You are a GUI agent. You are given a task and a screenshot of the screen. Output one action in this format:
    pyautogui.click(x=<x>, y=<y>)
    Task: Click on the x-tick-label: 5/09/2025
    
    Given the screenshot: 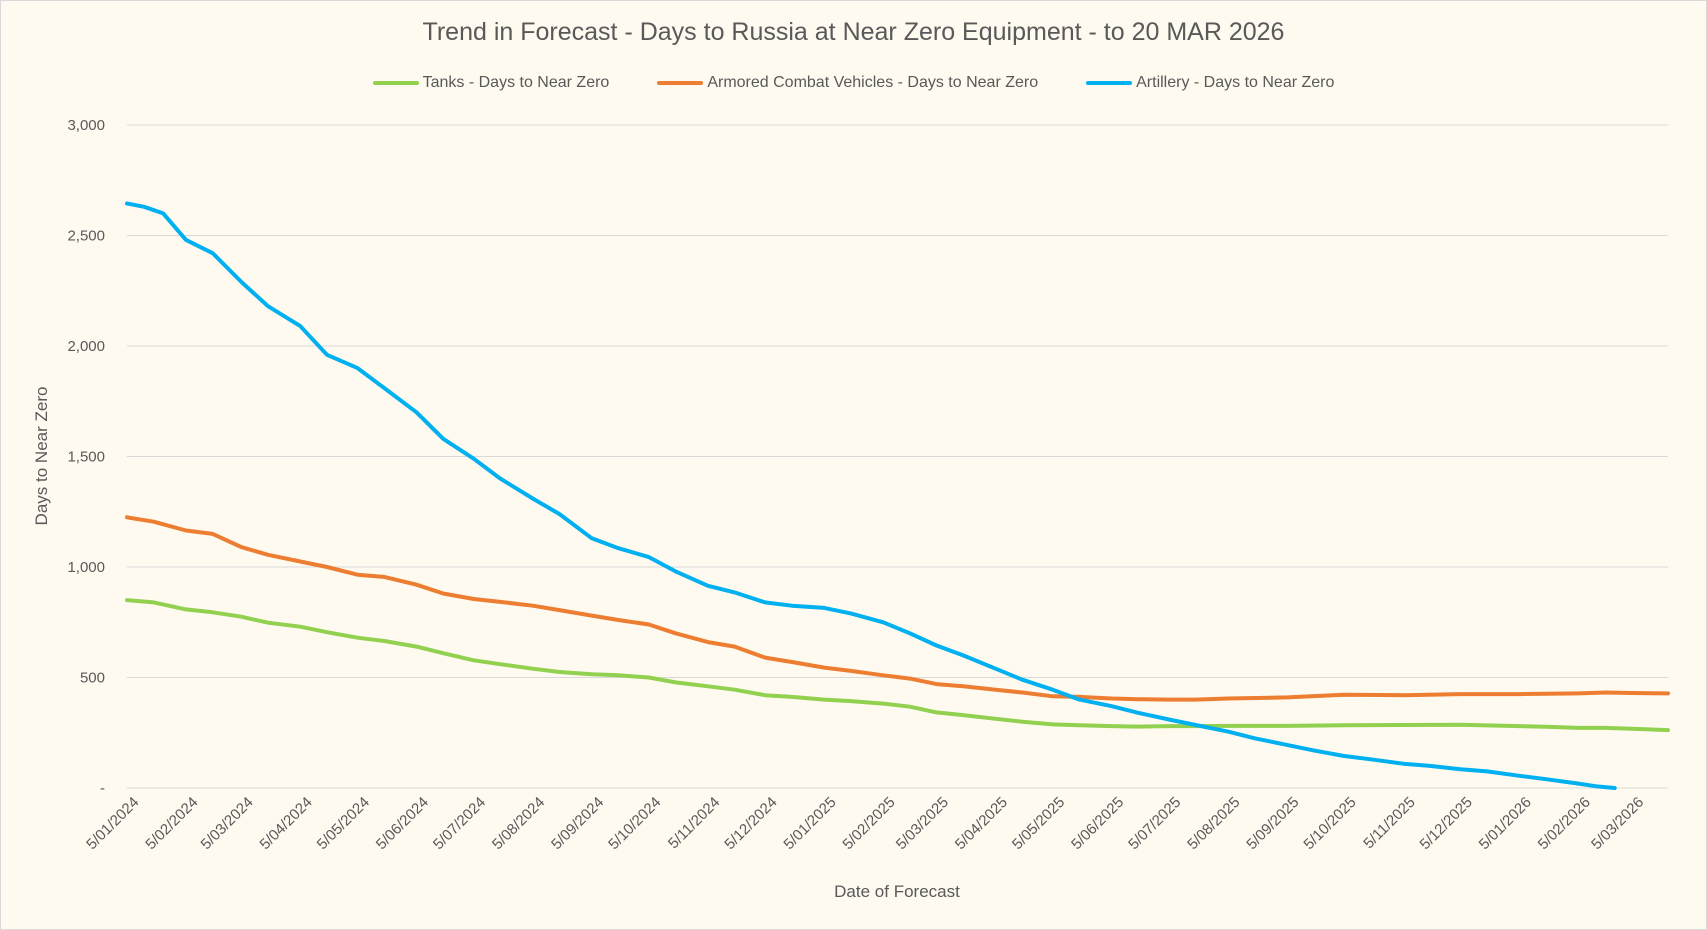 What is the action you would take?
    pyautogui.click(x=1272, y=823)
    